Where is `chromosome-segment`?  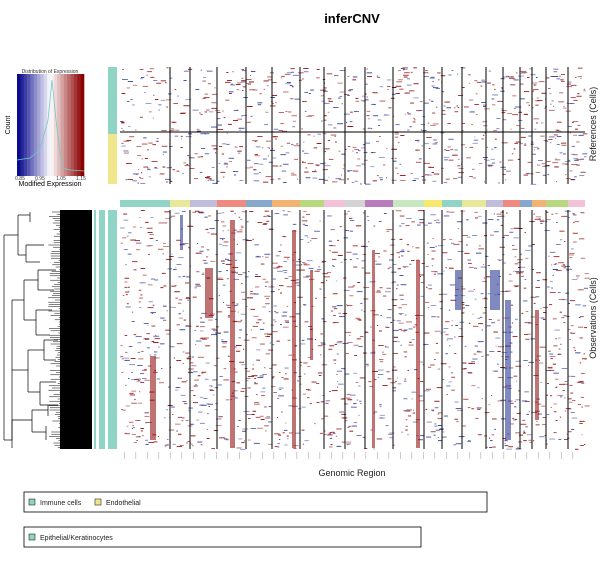
chromosome-segment is located at coordinates (474, 203).